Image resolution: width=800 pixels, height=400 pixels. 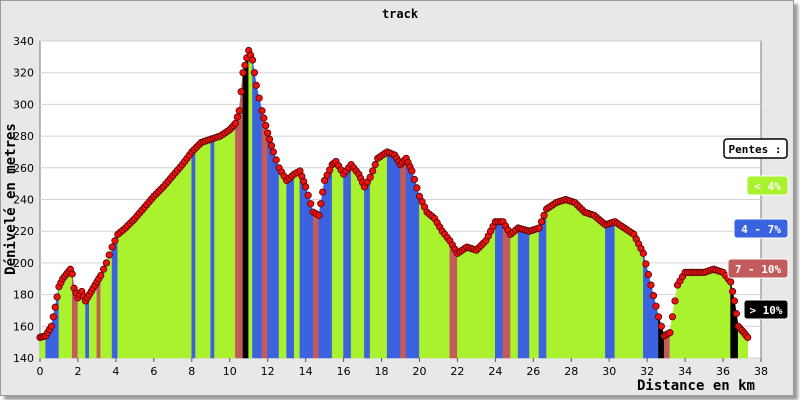 What do you see at coordinates (23, 358) in the screenshot?
I see `y-tick-label: 140` at bounding box center [23, 358].